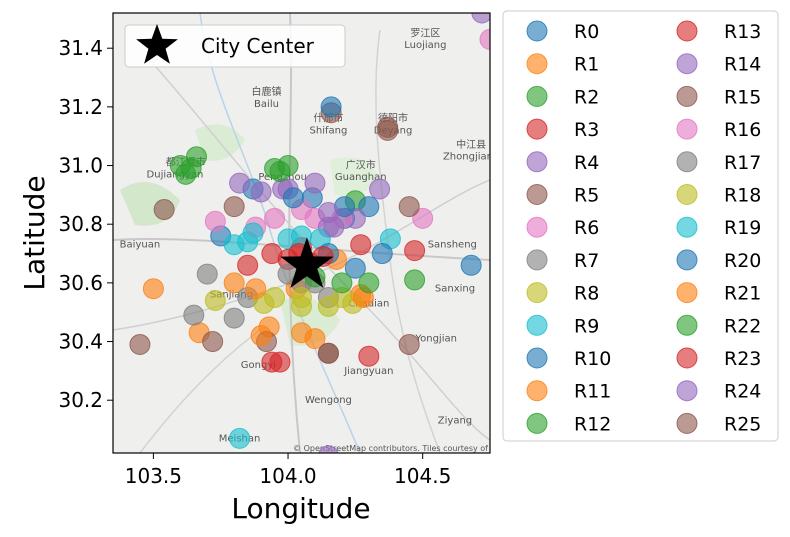 This screenshot has width=790, height=537. Describe the element at coordinates (80, 224) in the screenshot. I see `y-tick-label: 30.8` at that location.